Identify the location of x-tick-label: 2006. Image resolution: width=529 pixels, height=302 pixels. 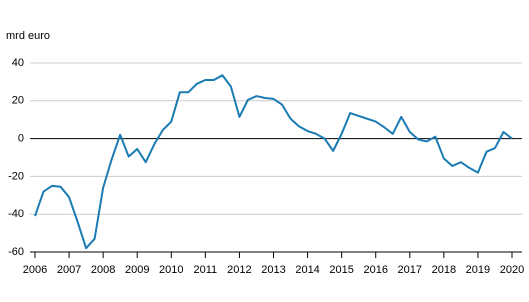
(35, 270).